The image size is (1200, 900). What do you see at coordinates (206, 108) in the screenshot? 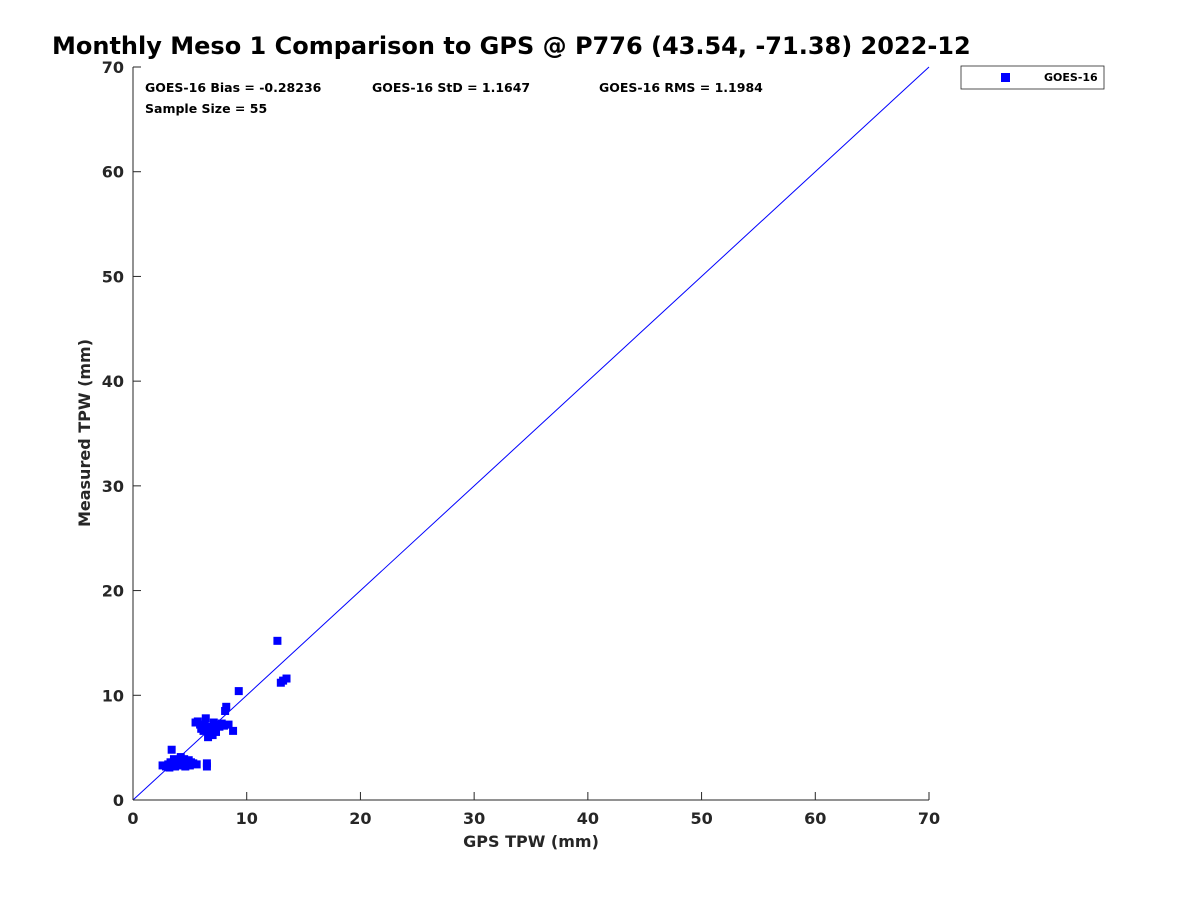
I see `stat-sample-size: Sample Size = 55` at bounding box center [206, 108].